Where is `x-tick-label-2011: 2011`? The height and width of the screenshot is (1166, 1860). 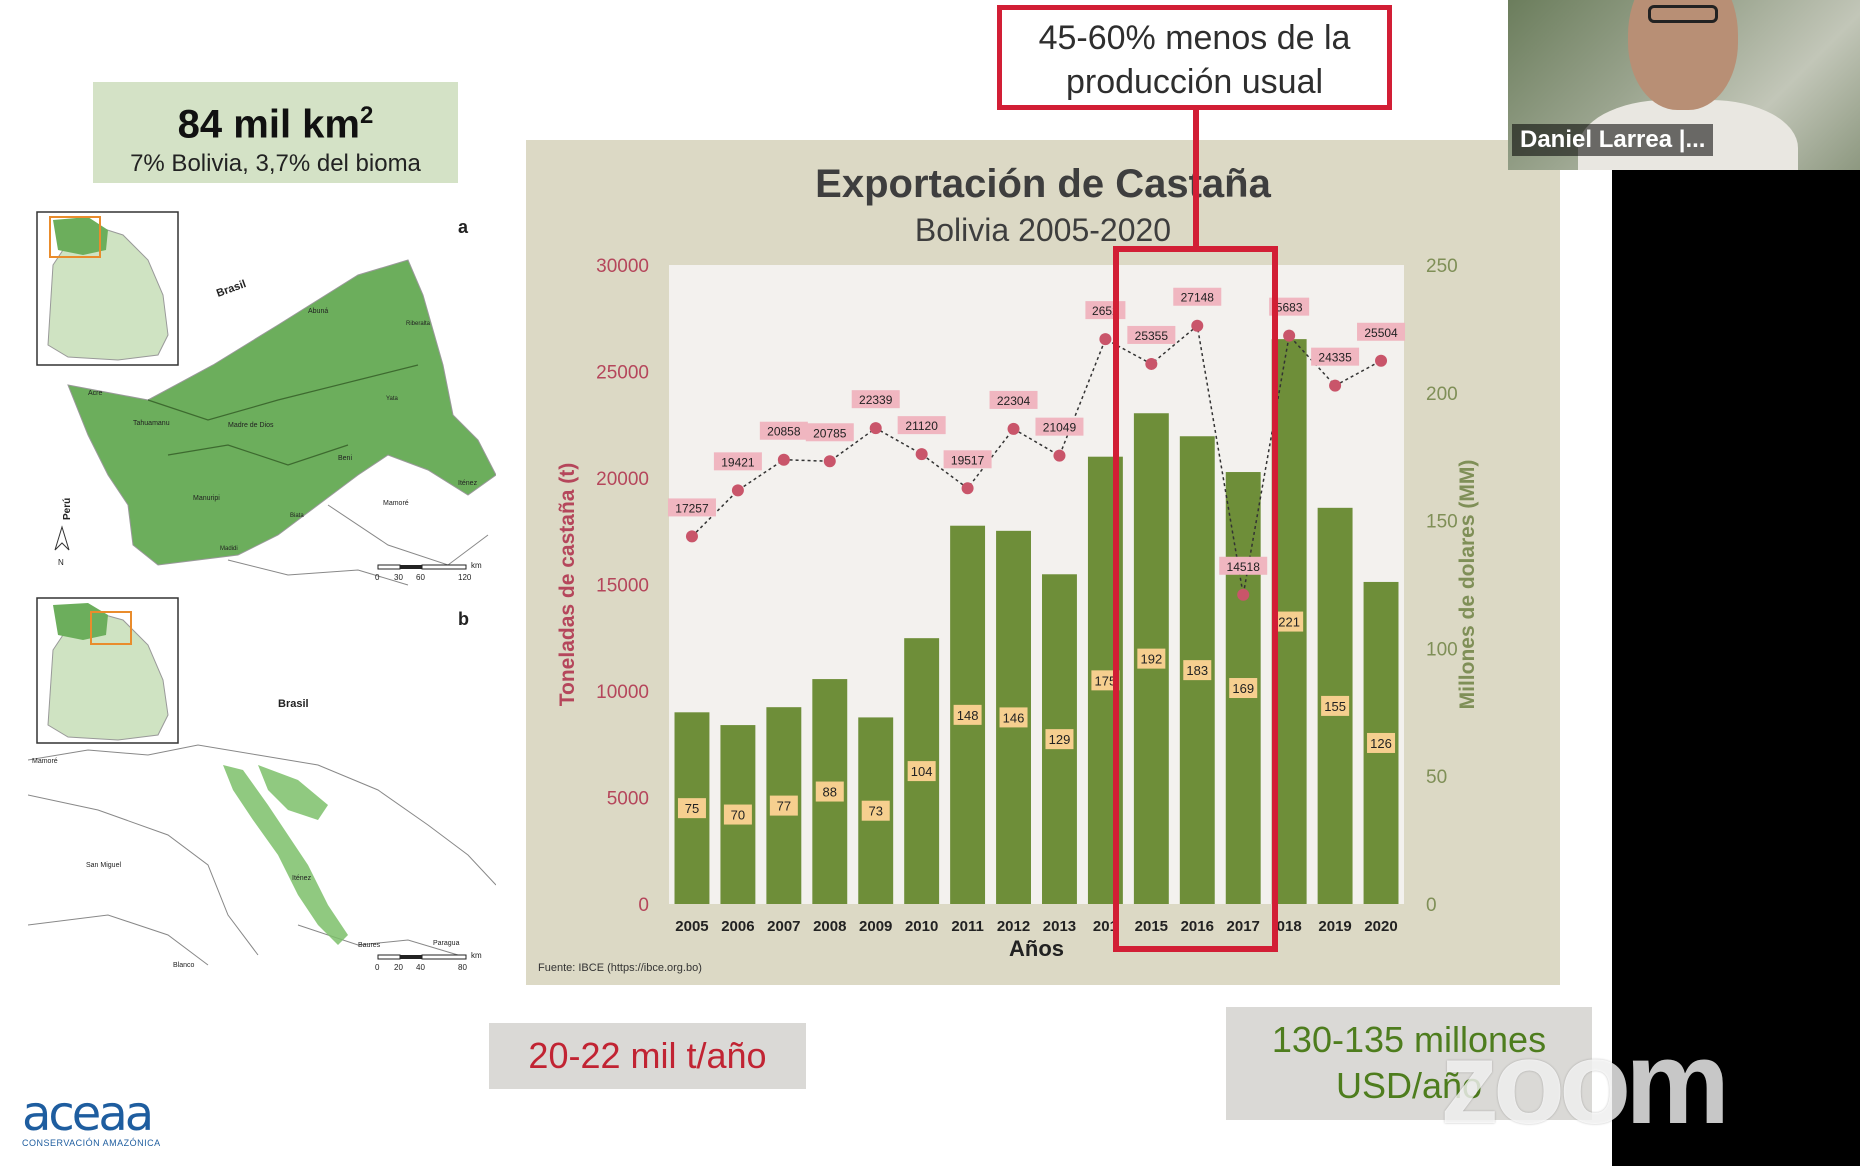 x-tick-label-2011: 2011 is located at coordinates (967, 926).